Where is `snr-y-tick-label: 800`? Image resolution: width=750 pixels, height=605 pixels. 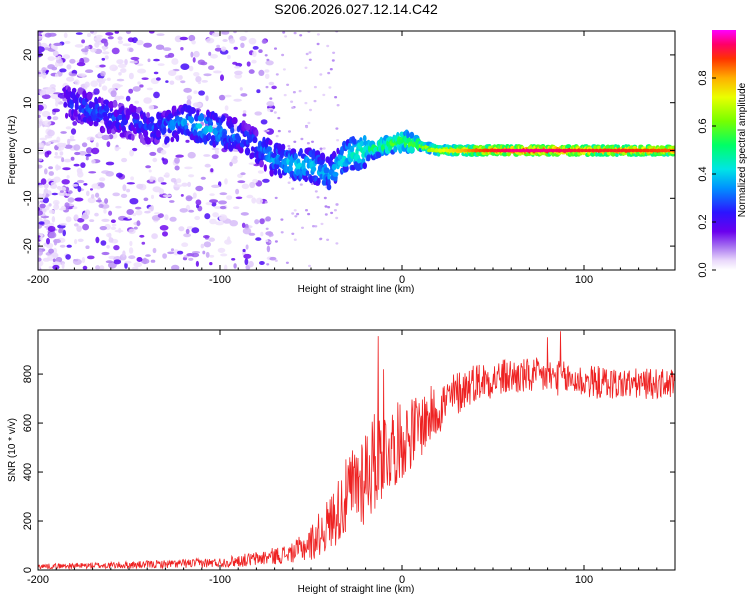 snr-y-tick-label: 800 is located at coordinates (28, 374).